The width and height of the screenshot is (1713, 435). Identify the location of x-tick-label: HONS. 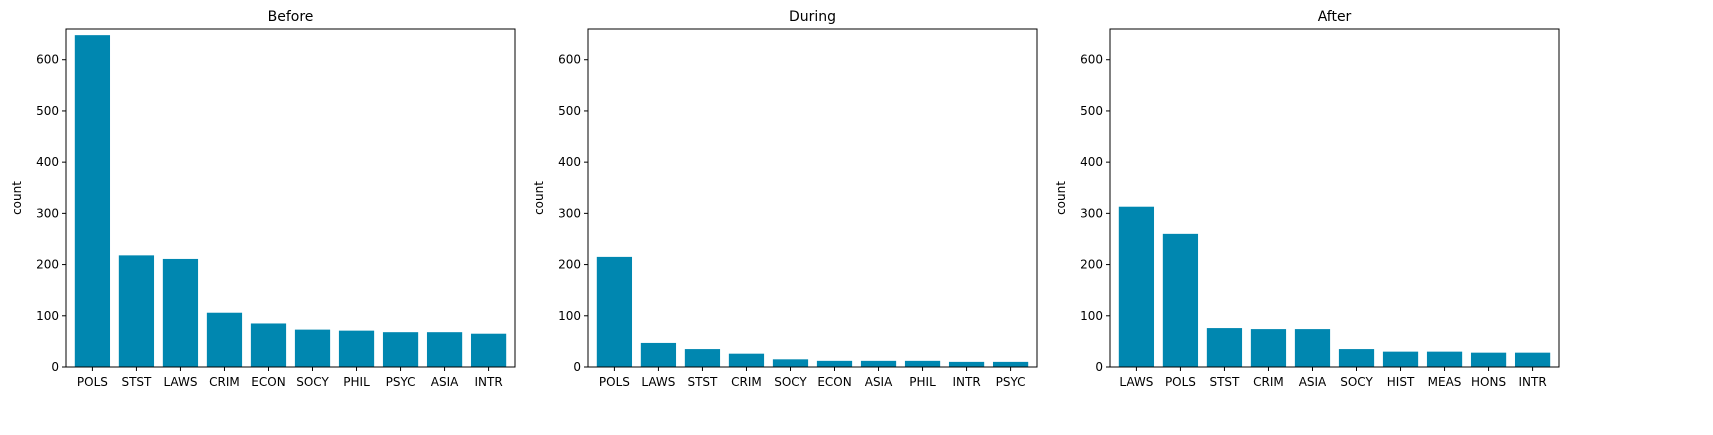
(1488, 382).